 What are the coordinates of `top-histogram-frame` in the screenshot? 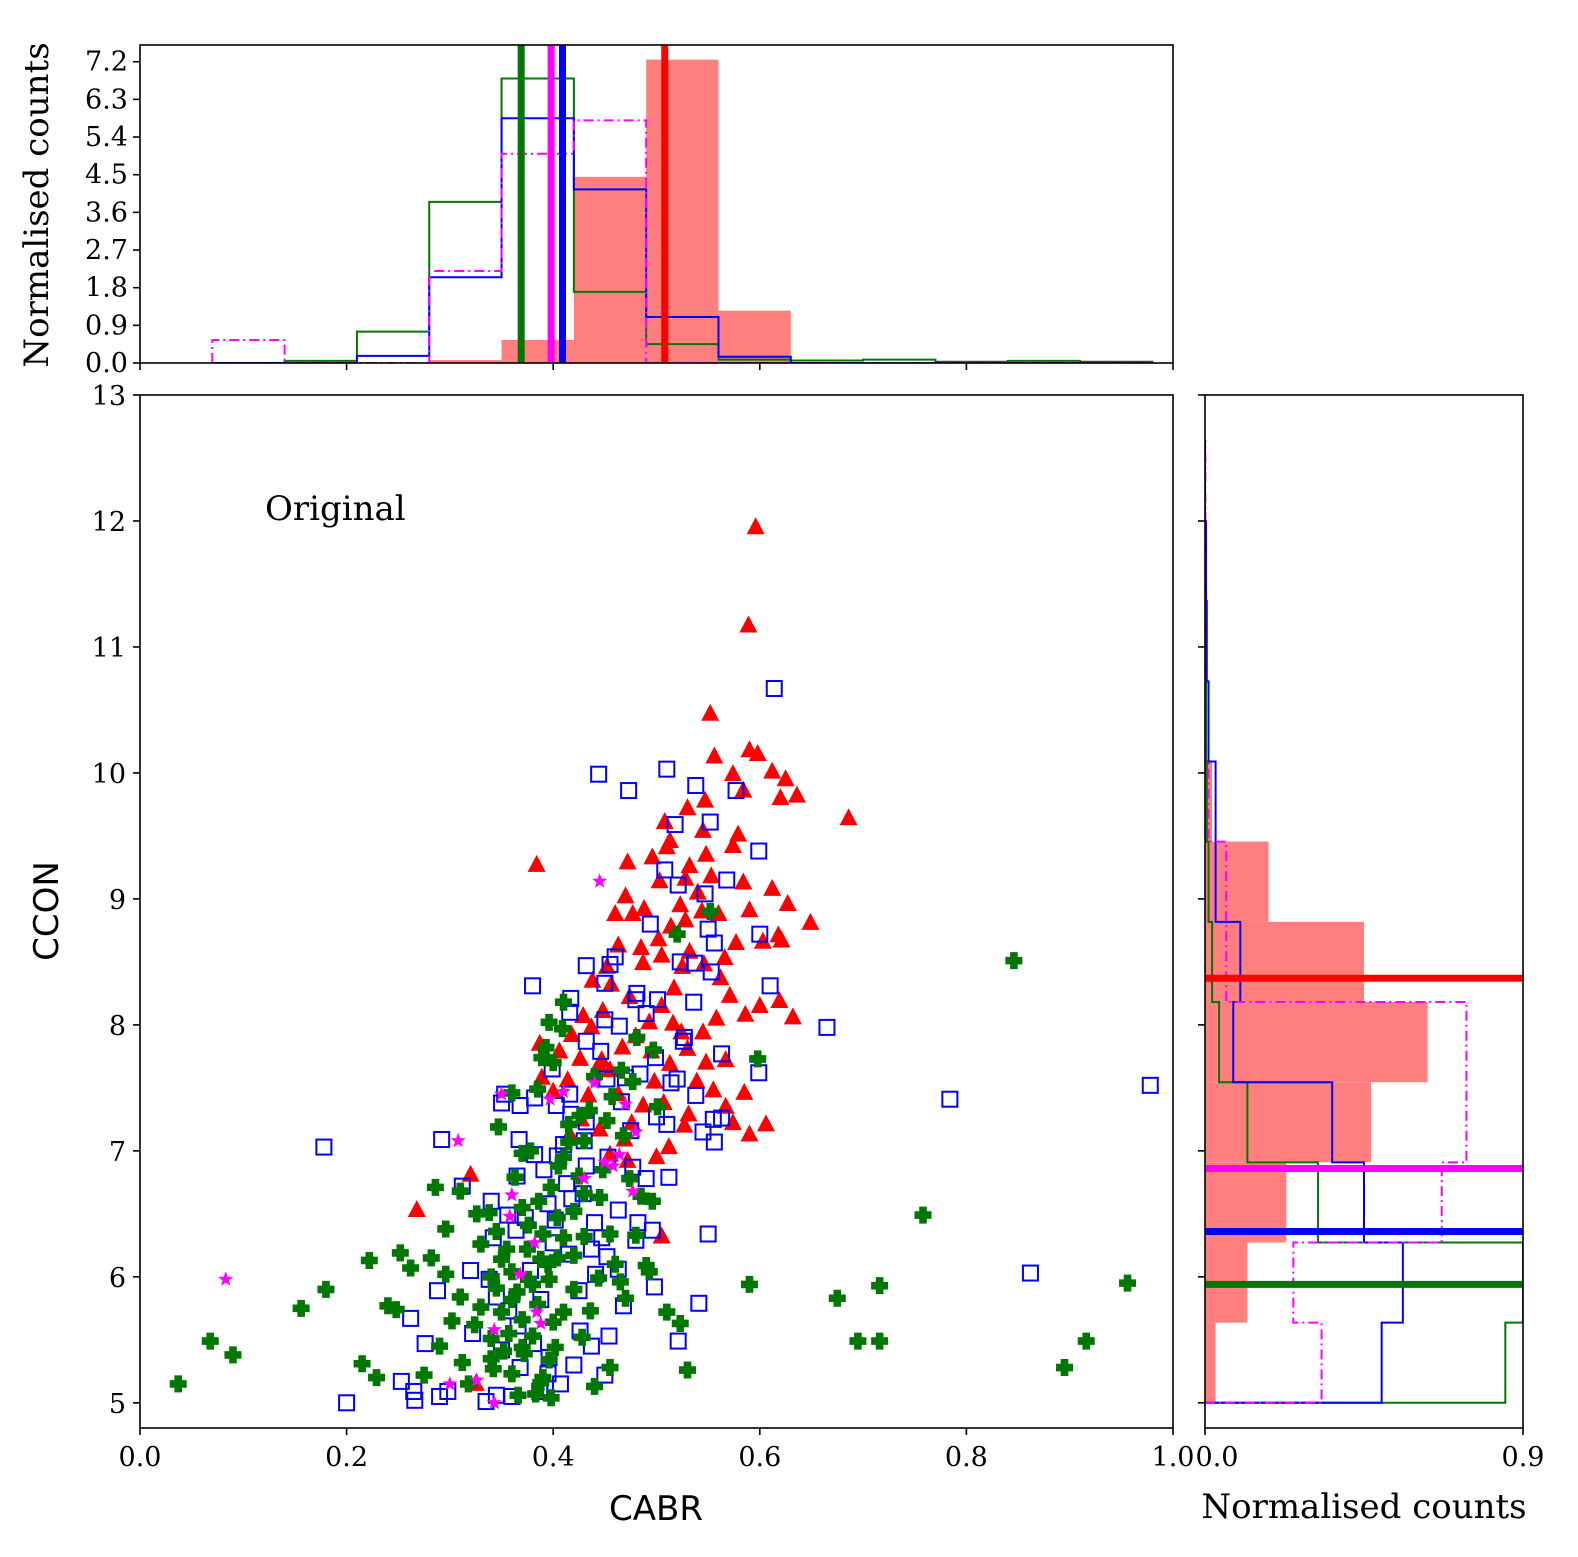 It's located at (656, 204).